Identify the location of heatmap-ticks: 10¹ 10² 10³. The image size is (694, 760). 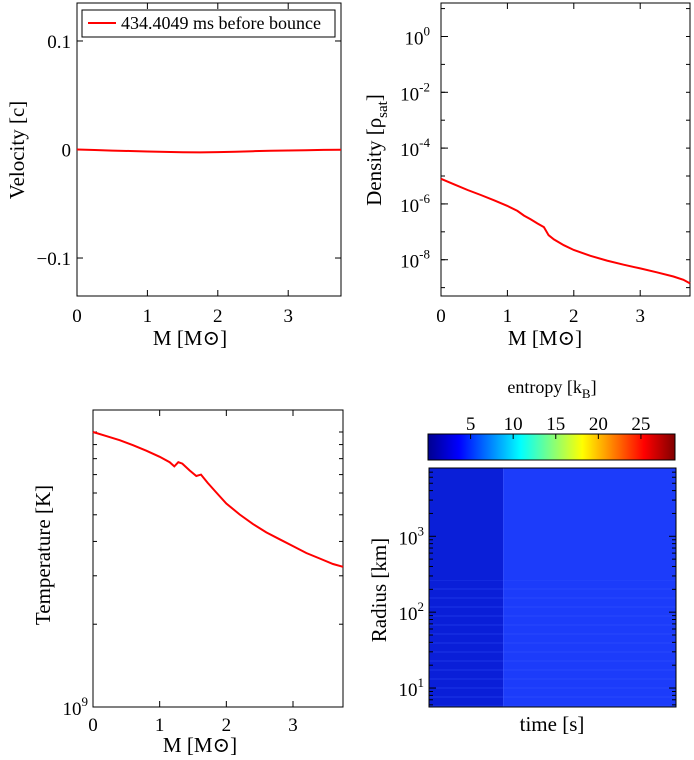
(537, 588).